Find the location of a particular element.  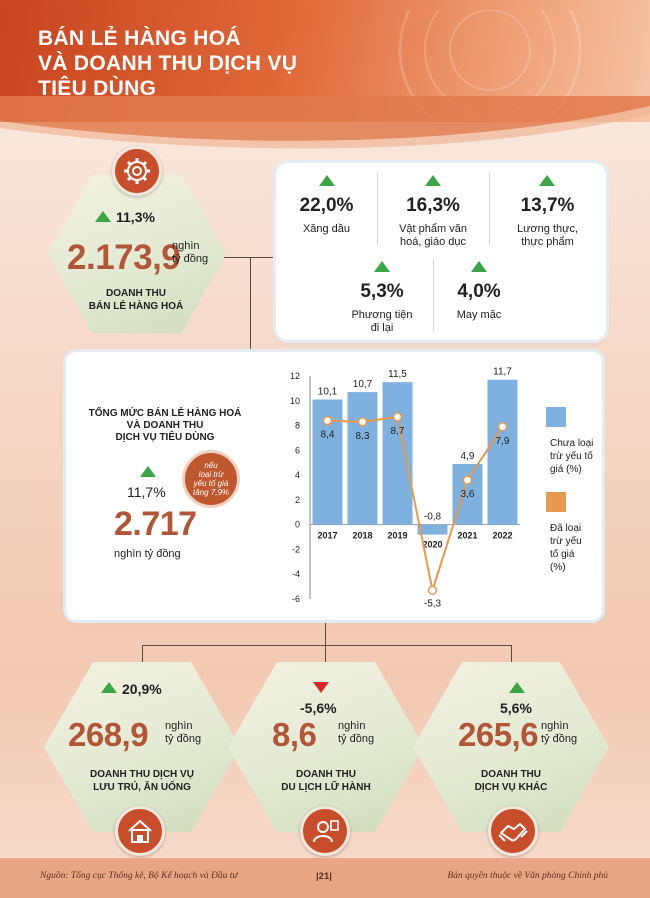

category-value: 13,7% is located at coordinates (547, 205).